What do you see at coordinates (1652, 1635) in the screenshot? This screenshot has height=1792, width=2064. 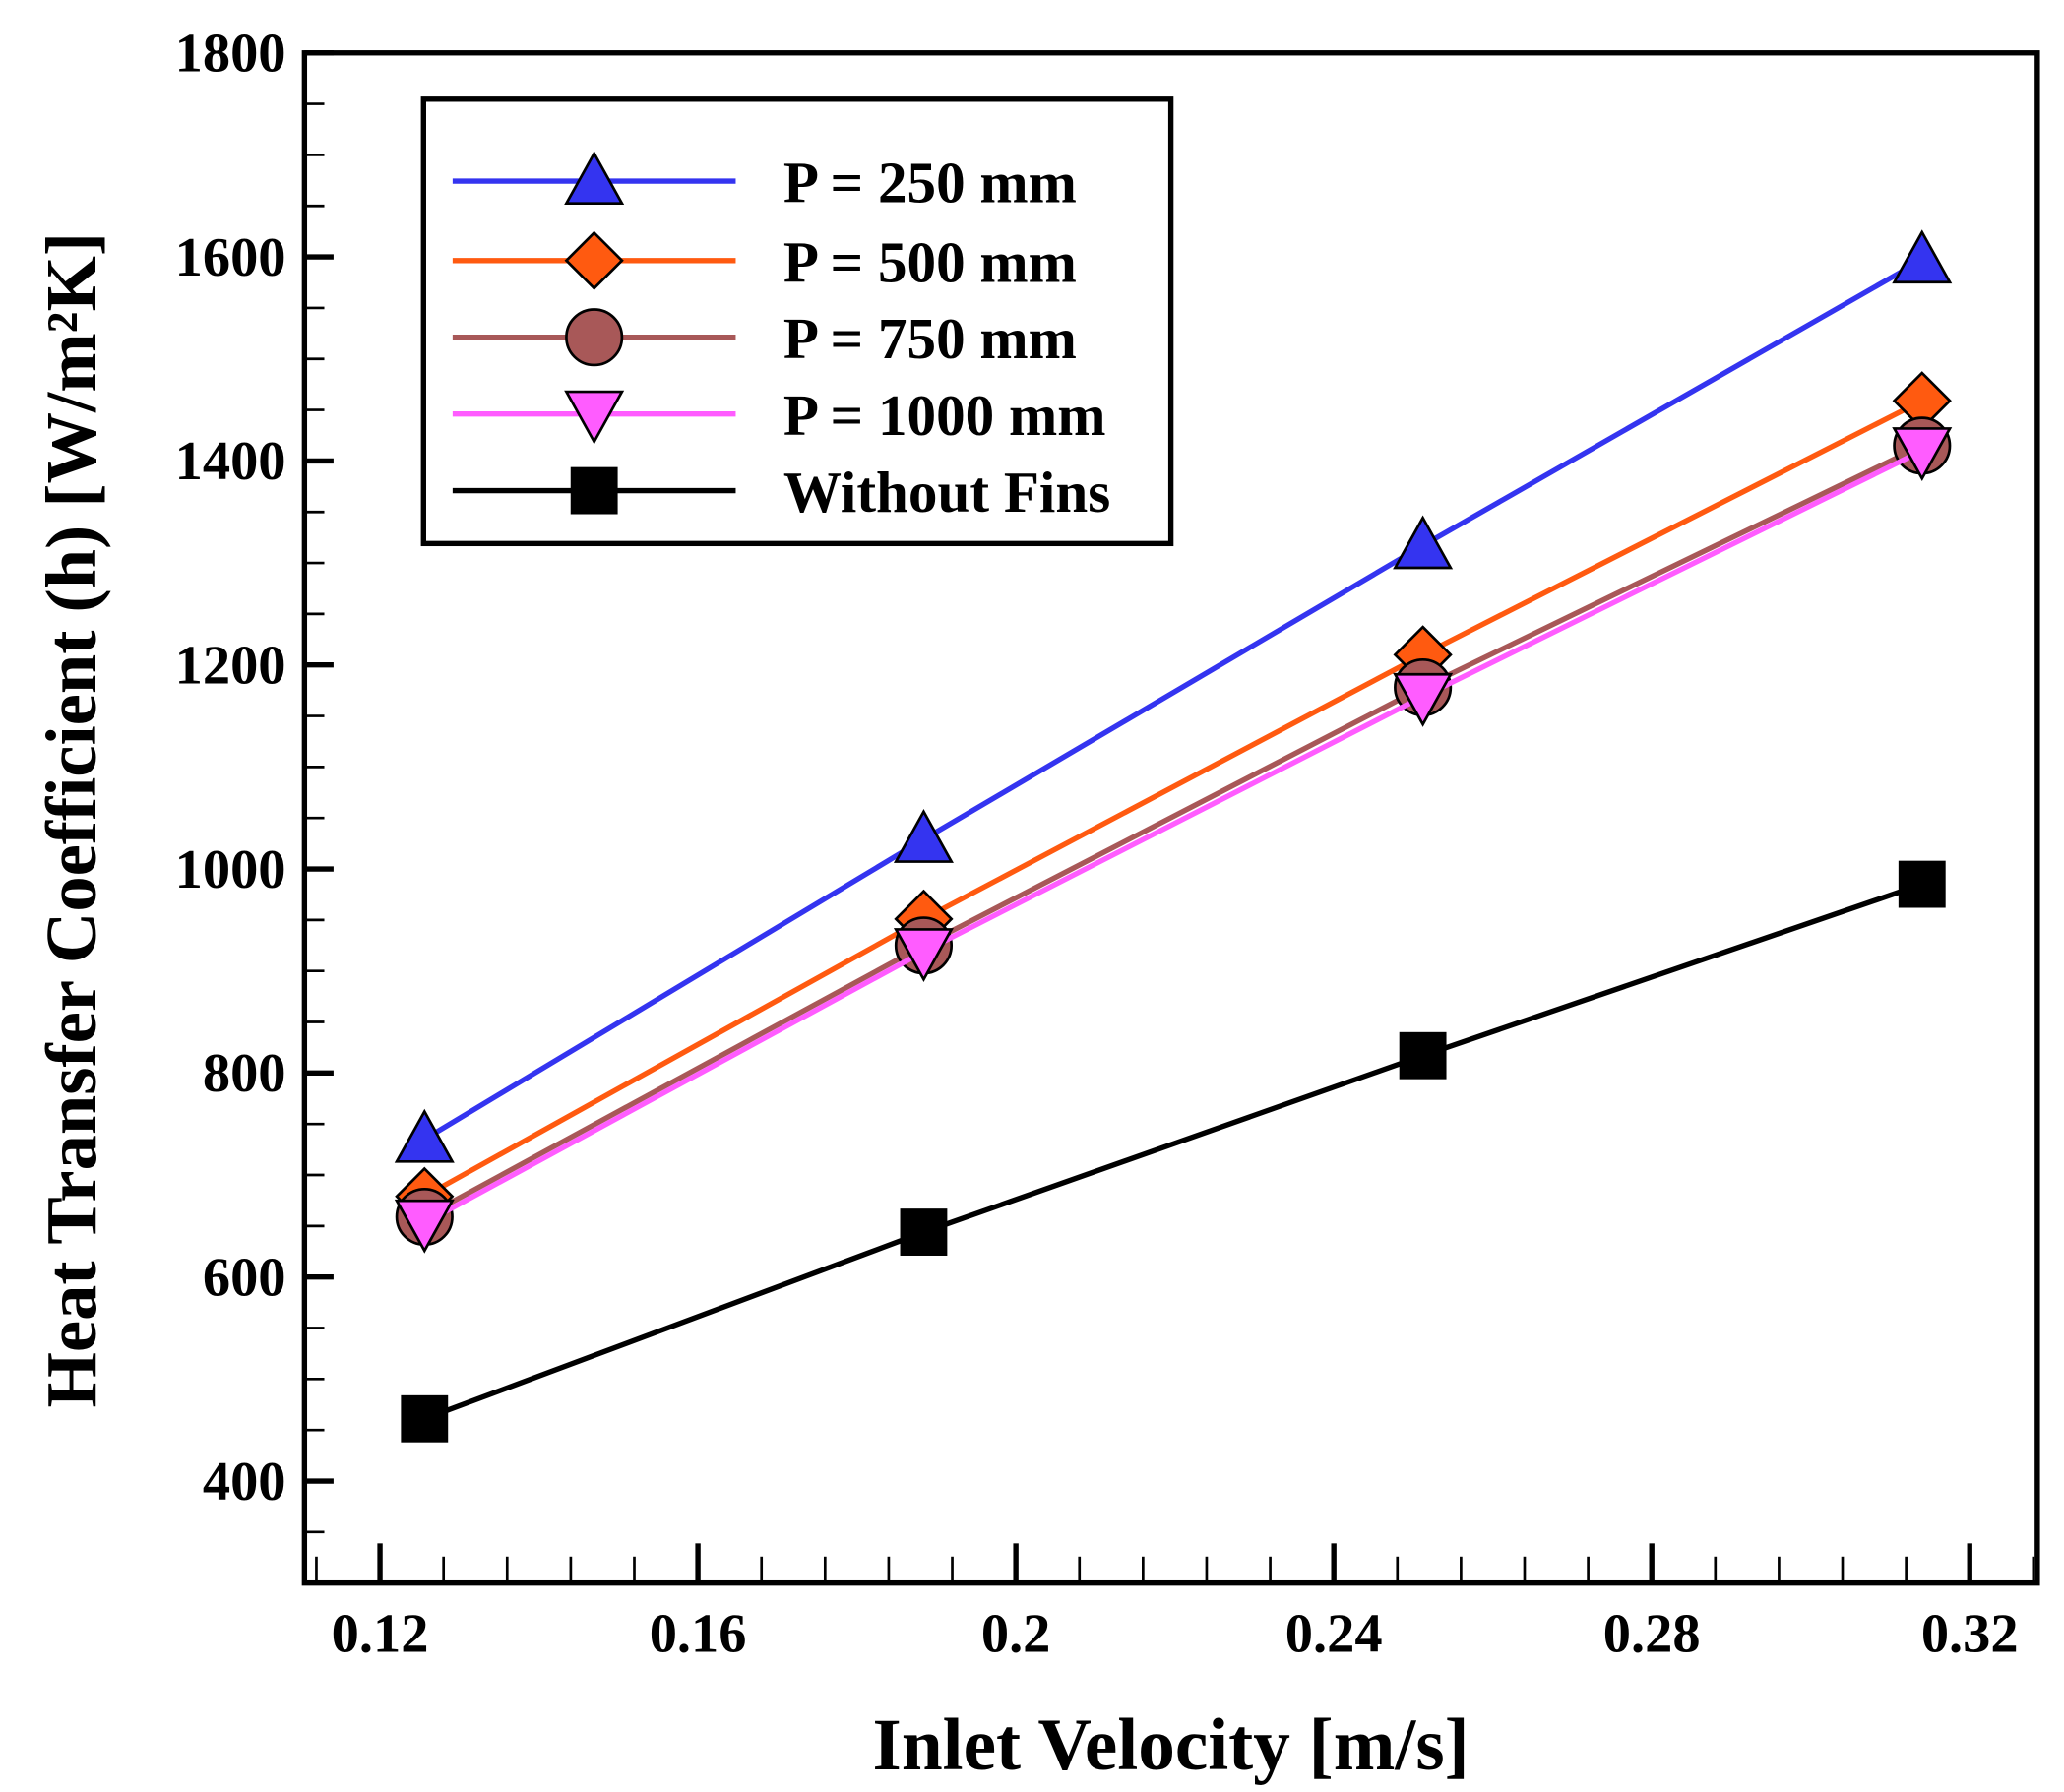 I see `x-tick-label: 0.28` at bounding box center [1652, 1635].